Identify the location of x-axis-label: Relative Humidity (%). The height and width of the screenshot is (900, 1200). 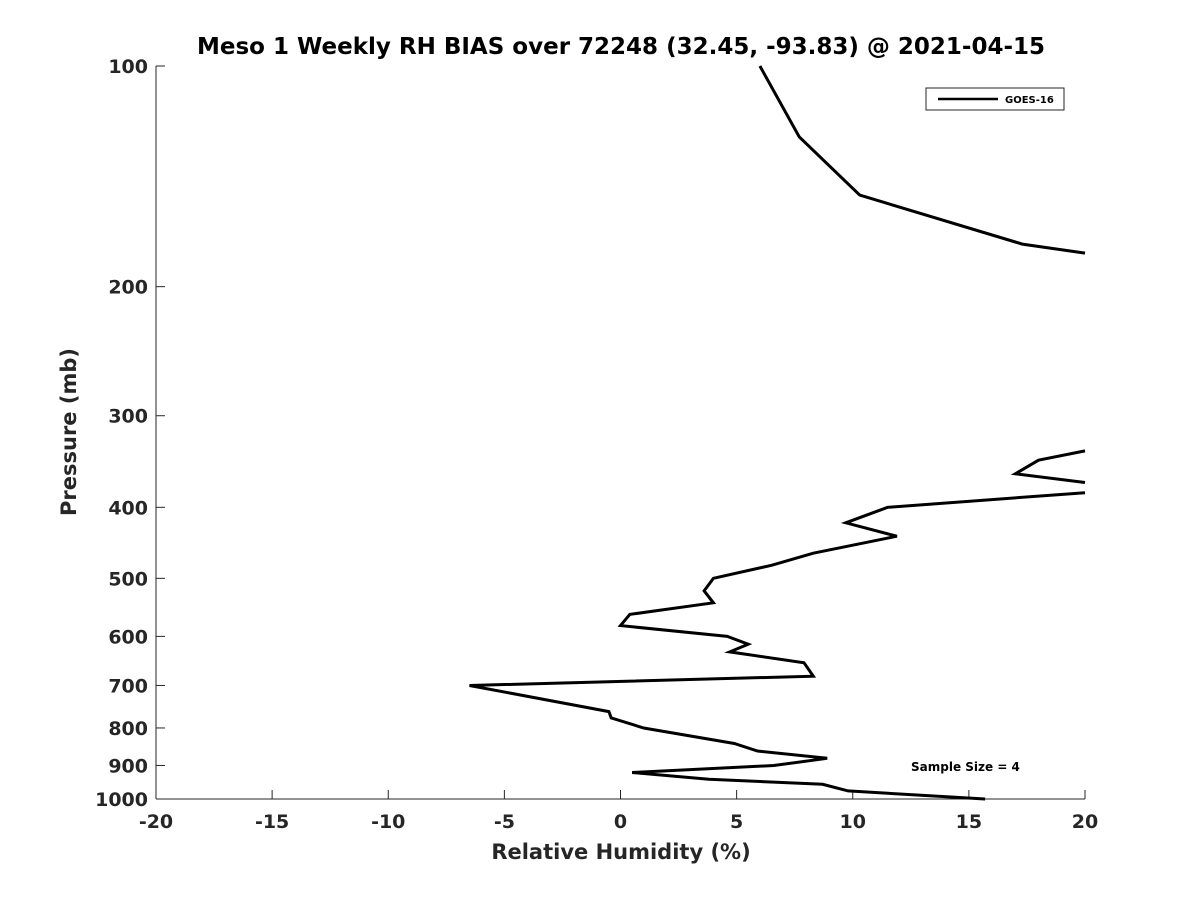
(620, 852).